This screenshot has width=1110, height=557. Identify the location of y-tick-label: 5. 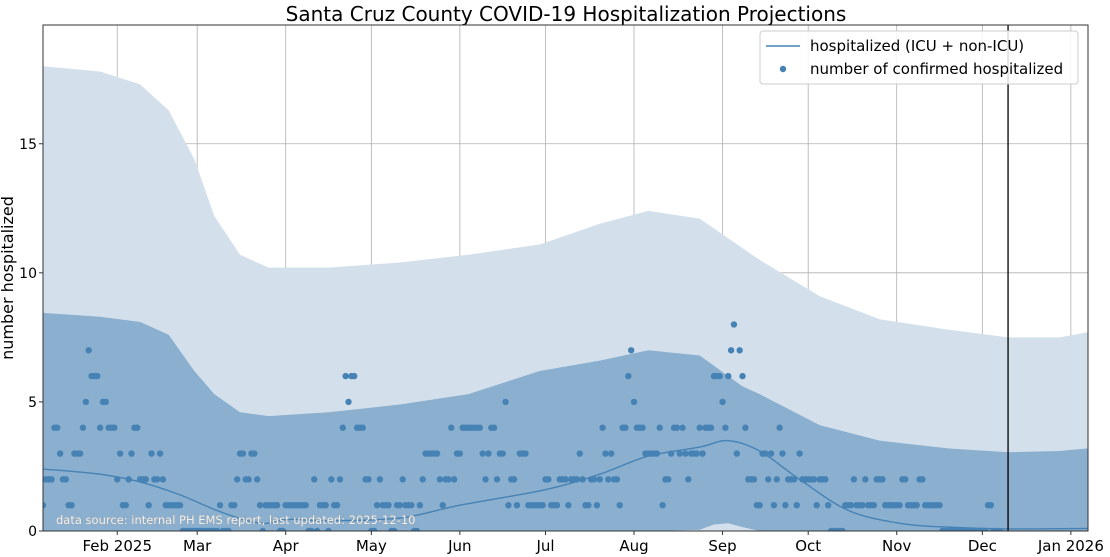
(32, 403).